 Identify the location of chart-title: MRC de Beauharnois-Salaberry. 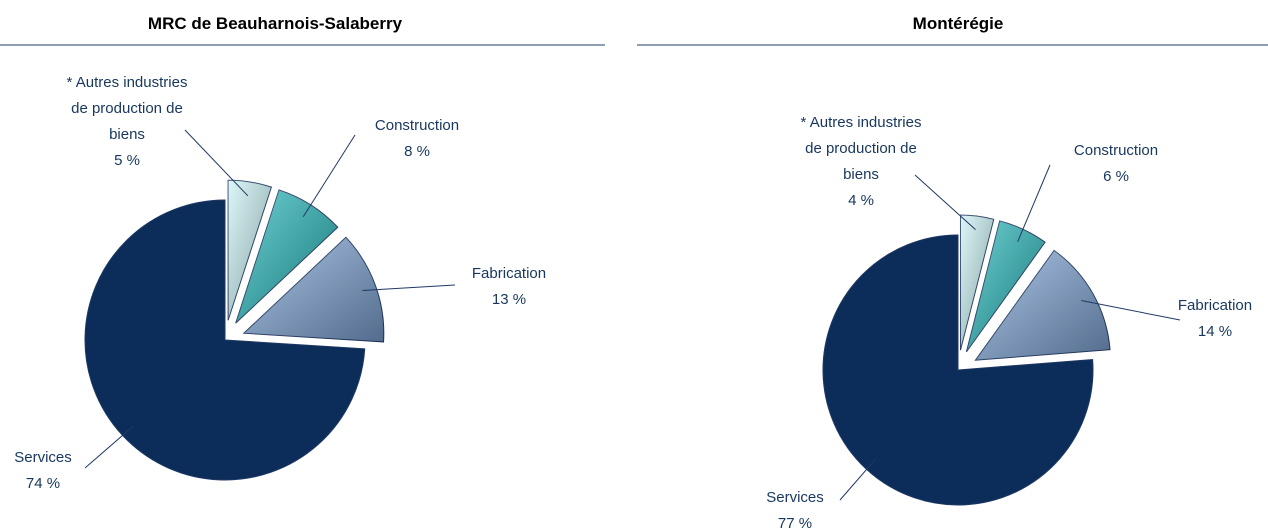
(275, 23).